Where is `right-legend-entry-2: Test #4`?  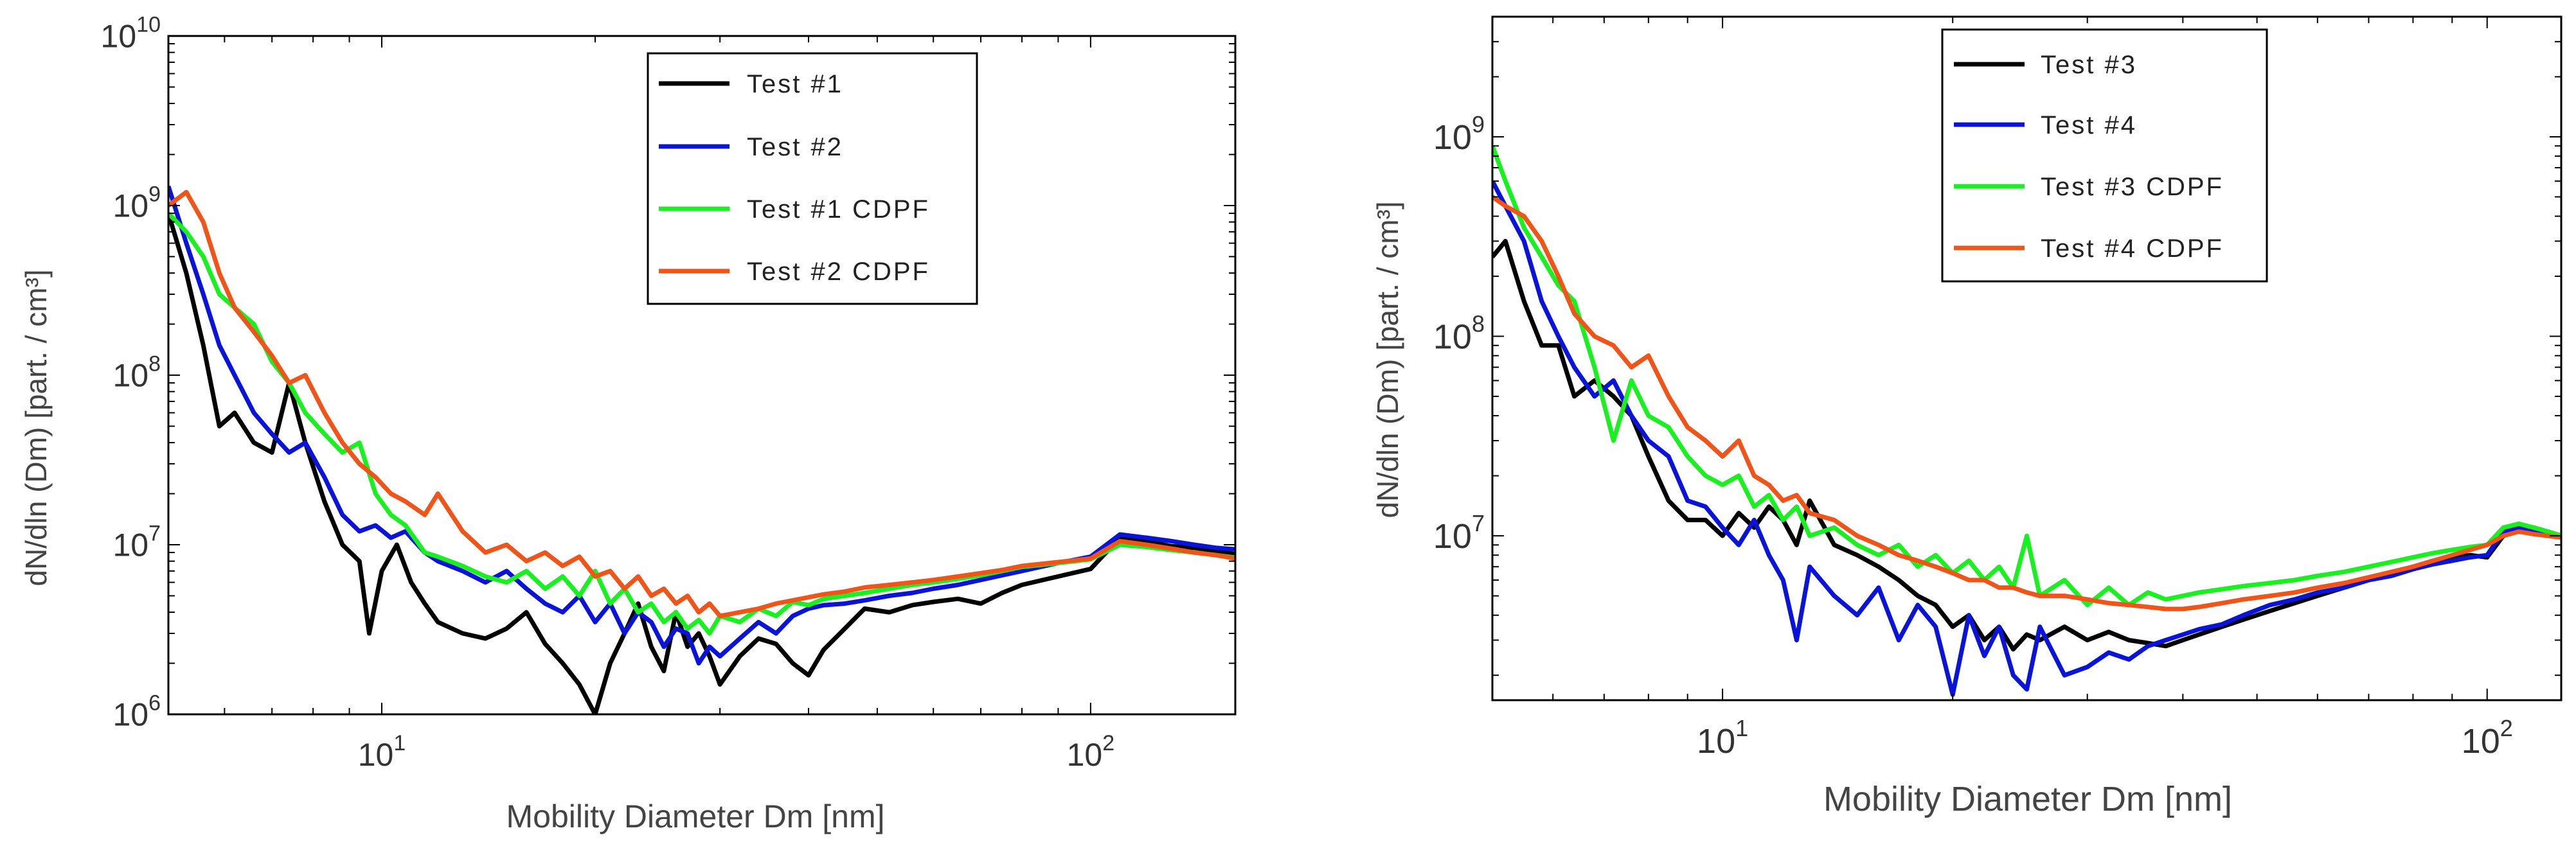 right-legend-entry-2: Test #4 is located at coordinates (2045, 125).